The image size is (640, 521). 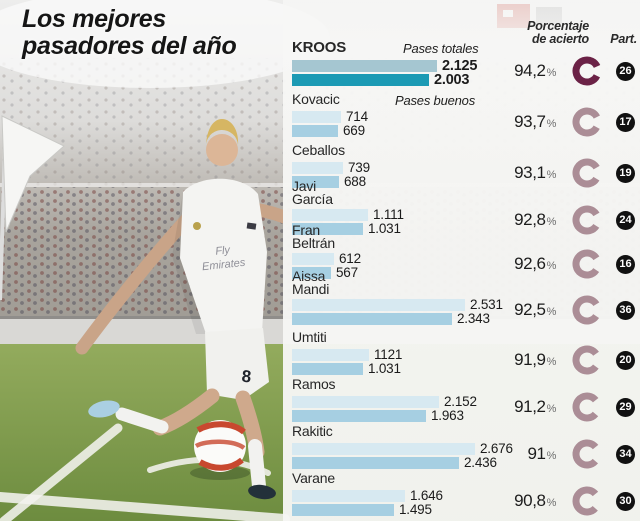 I want to click on participations-badge: 17, so click(x=625, y=122).